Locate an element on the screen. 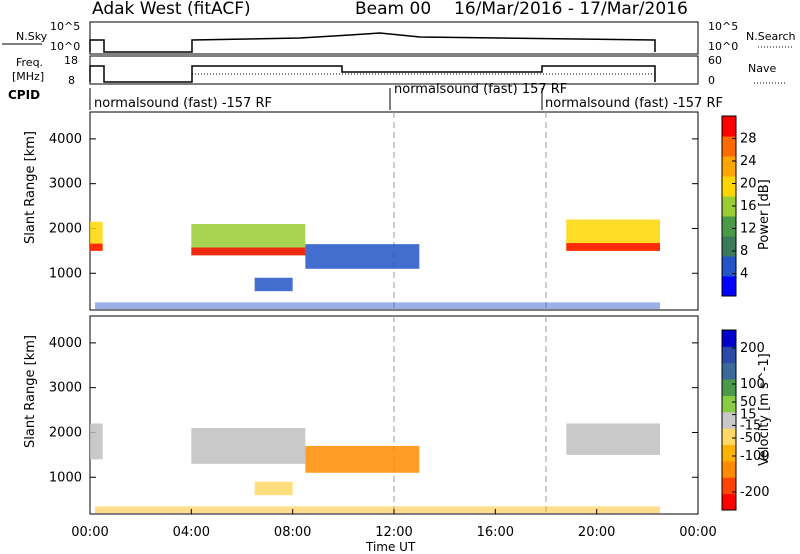 This screenshot has width=800, height=554. colorbar-tick-label: -15 is located at coordinates (750, 425).